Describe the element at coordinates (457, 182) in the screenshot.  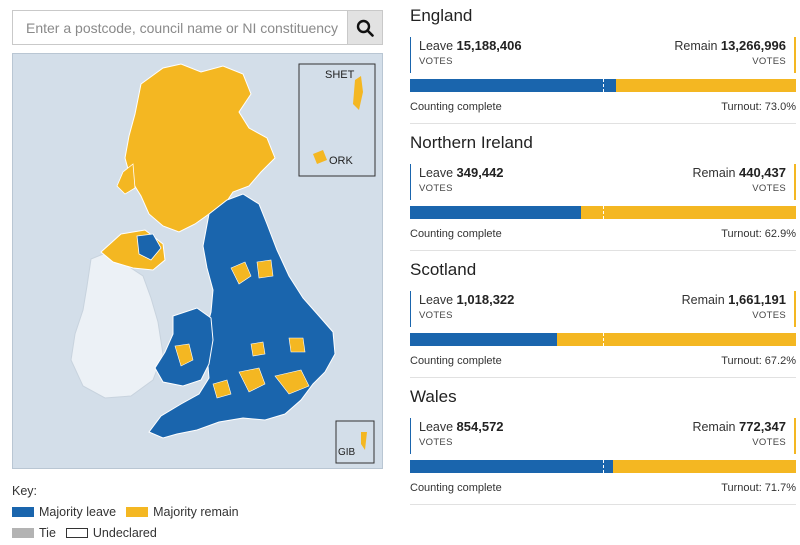
I see `leave-count: Leave 349,442 VOTES` at that location.